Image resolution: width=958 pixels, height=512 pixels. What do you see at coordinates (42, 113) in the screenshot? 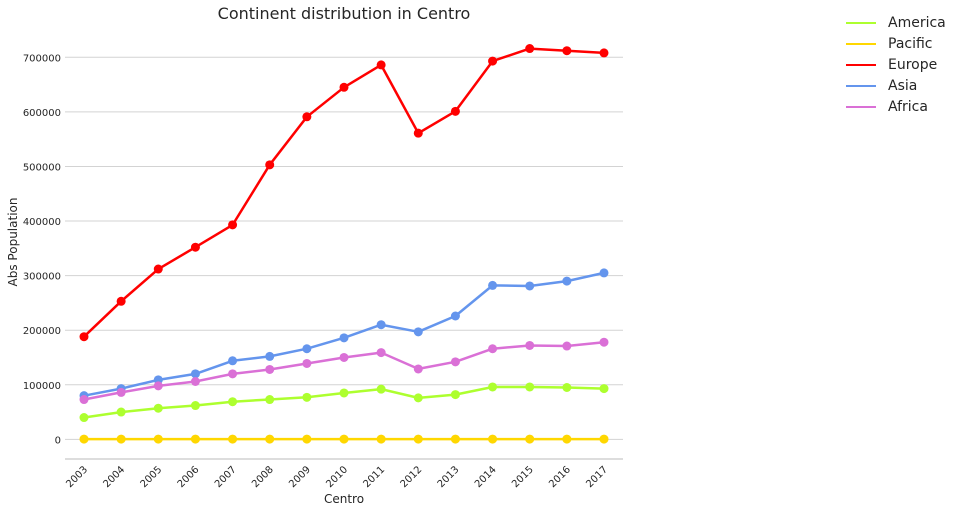
I see `y-tick-label: 600000` at bounding box center [42, 113].